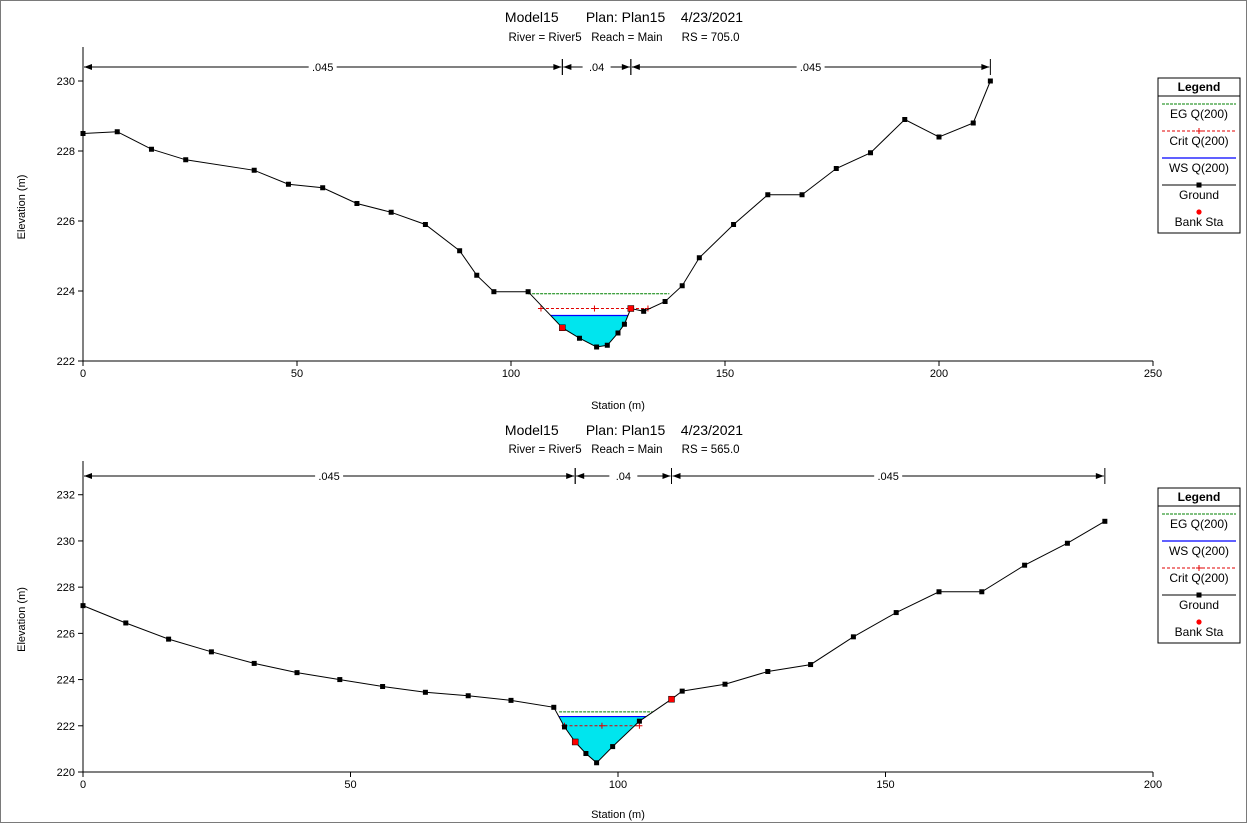 The width and height of the screenshot is (1247, 827). What do you see at coordinates (1198, 141) in the screenshot?
I see `chart-1-legend-label: Crit Q(200)` at bounding box center [1198, 141].